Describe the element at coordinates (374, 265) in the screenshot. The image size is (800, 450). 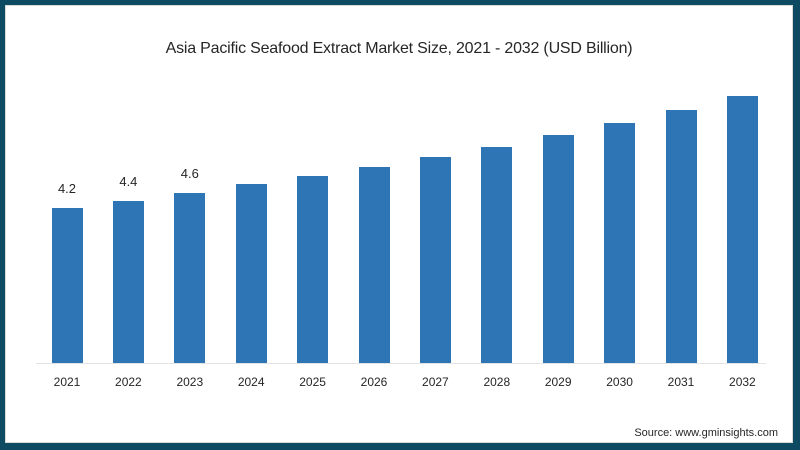
I see `bar-2026` at that location.